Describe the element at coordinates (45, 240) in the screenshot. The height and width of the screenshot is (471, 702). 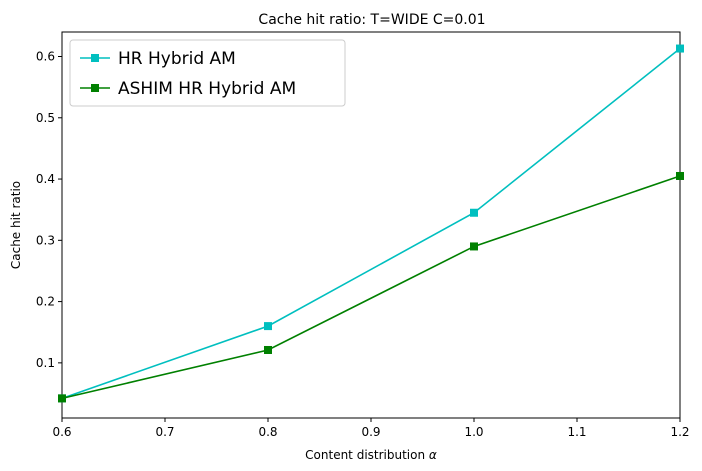
I see `y-tick-label: 0.3` at that location.